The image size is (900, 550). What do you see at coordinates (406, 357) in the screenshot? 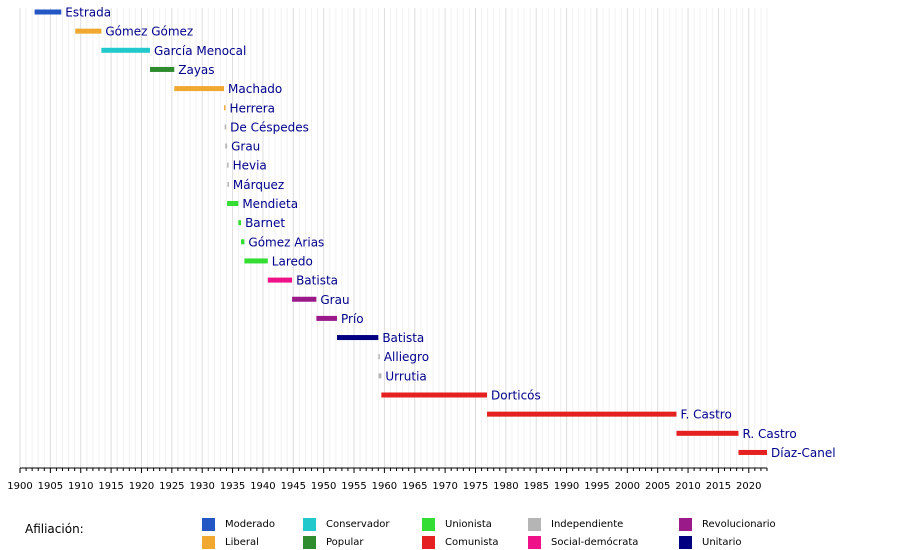
I see `term-label-18: Alliegro` at bounding box center [406, 357].